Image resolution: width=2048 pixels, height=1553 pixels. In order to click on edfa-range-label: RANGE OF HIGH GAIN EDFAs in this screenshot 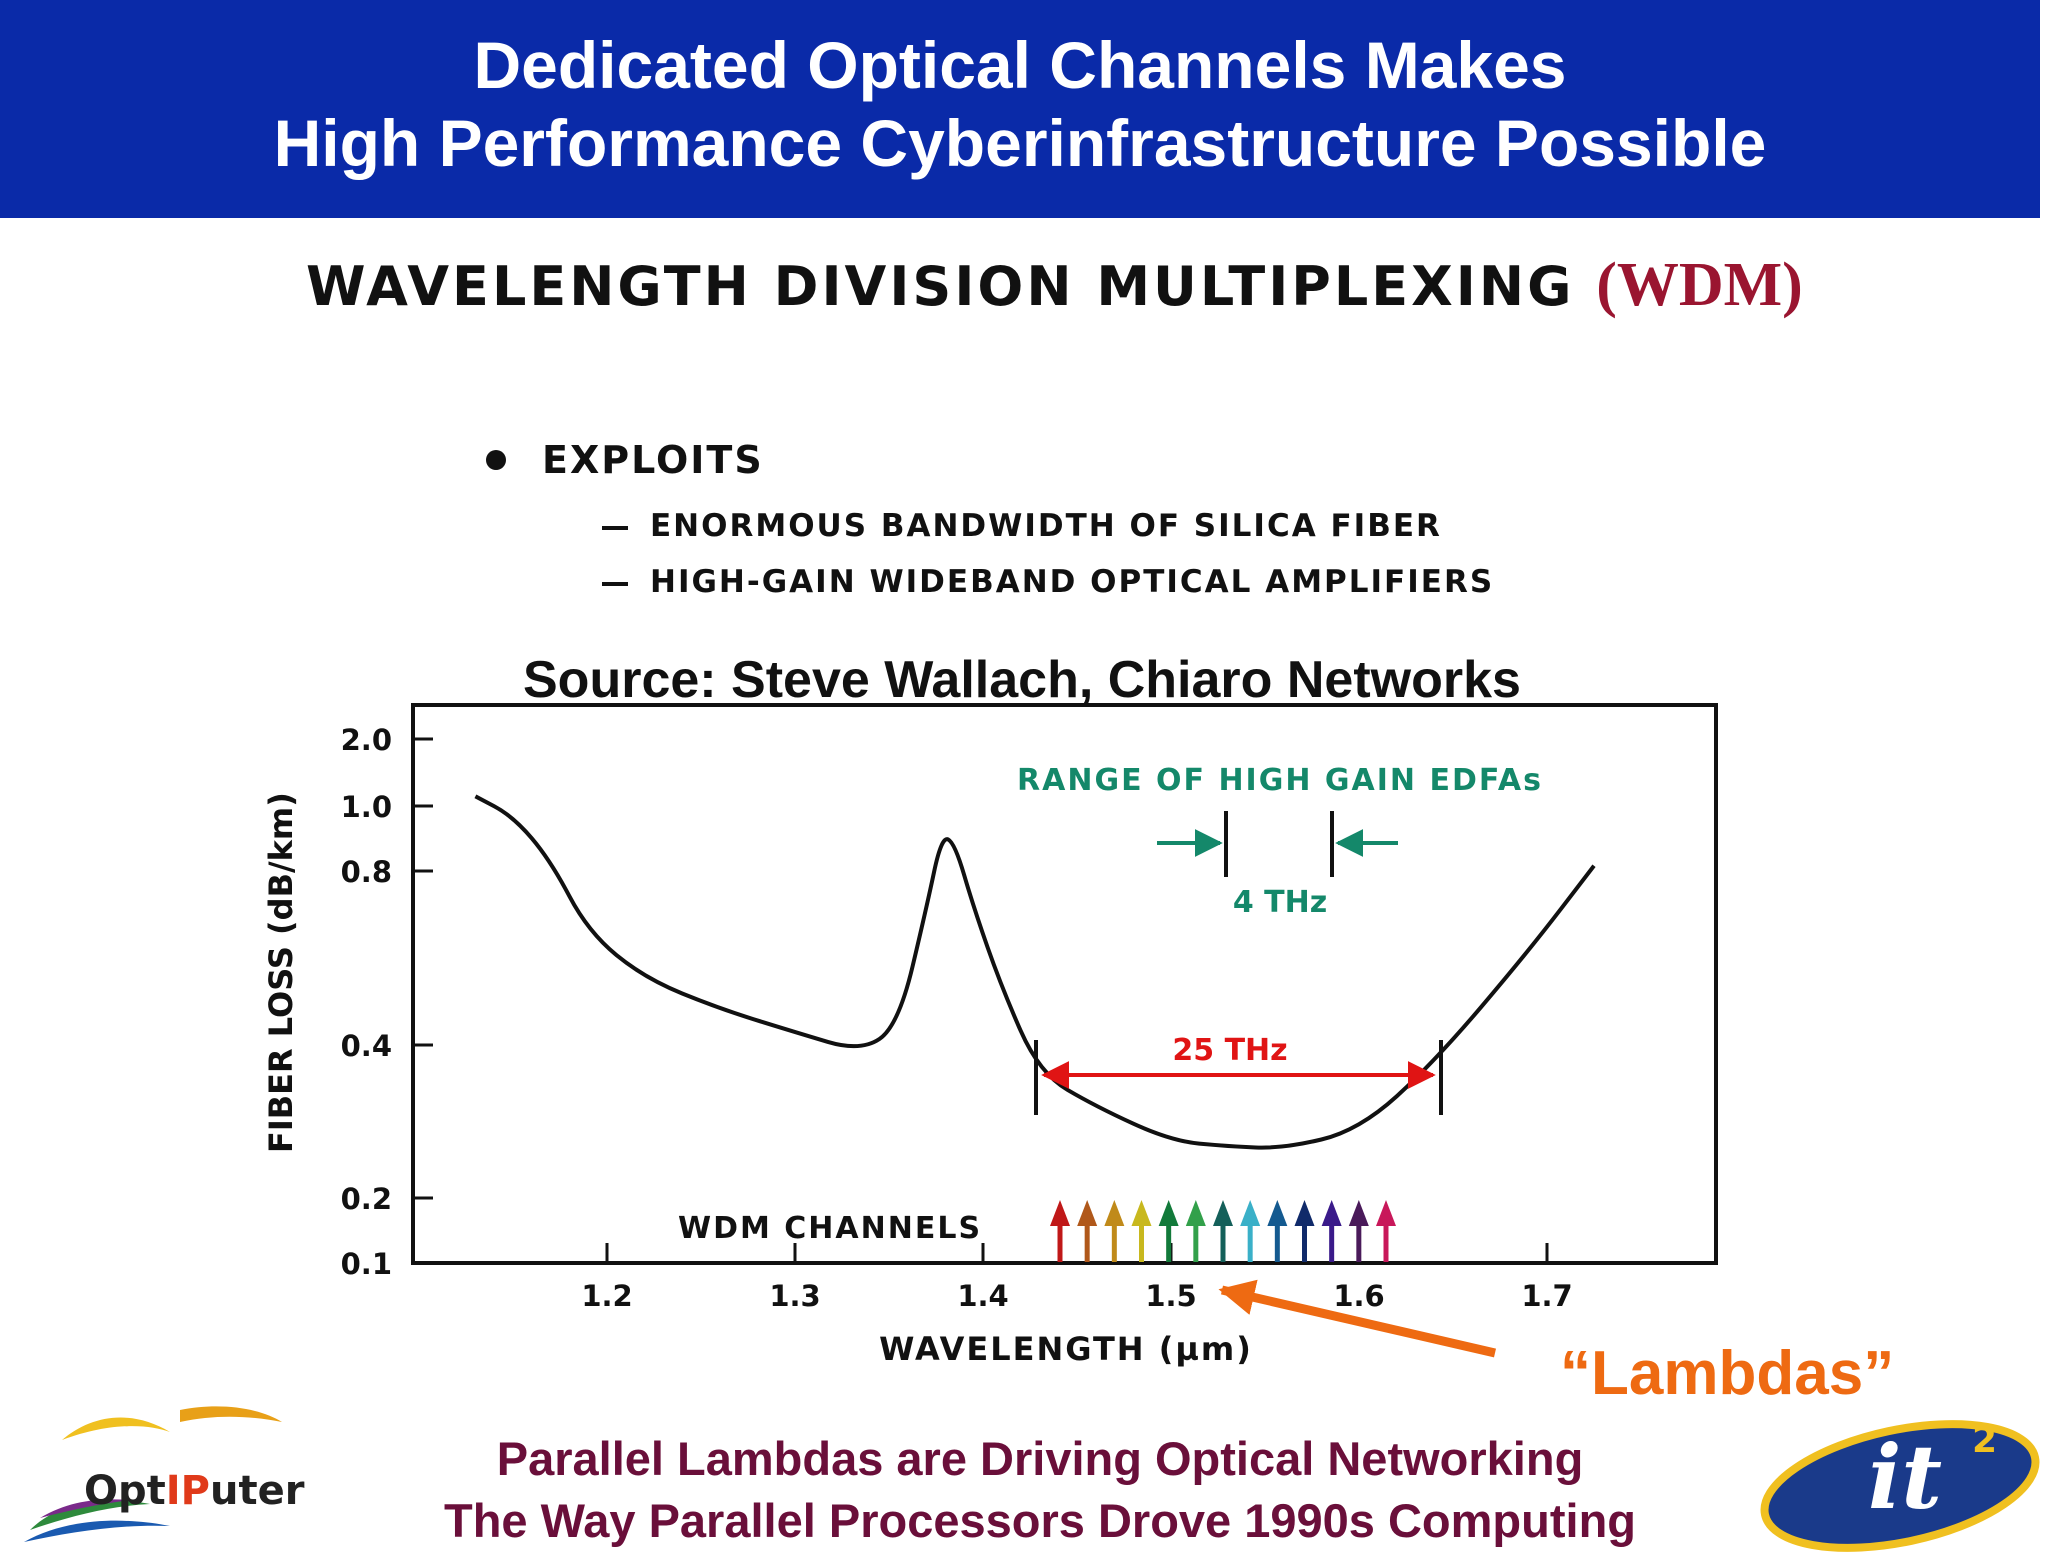, I will do `click(1280, 780)`.